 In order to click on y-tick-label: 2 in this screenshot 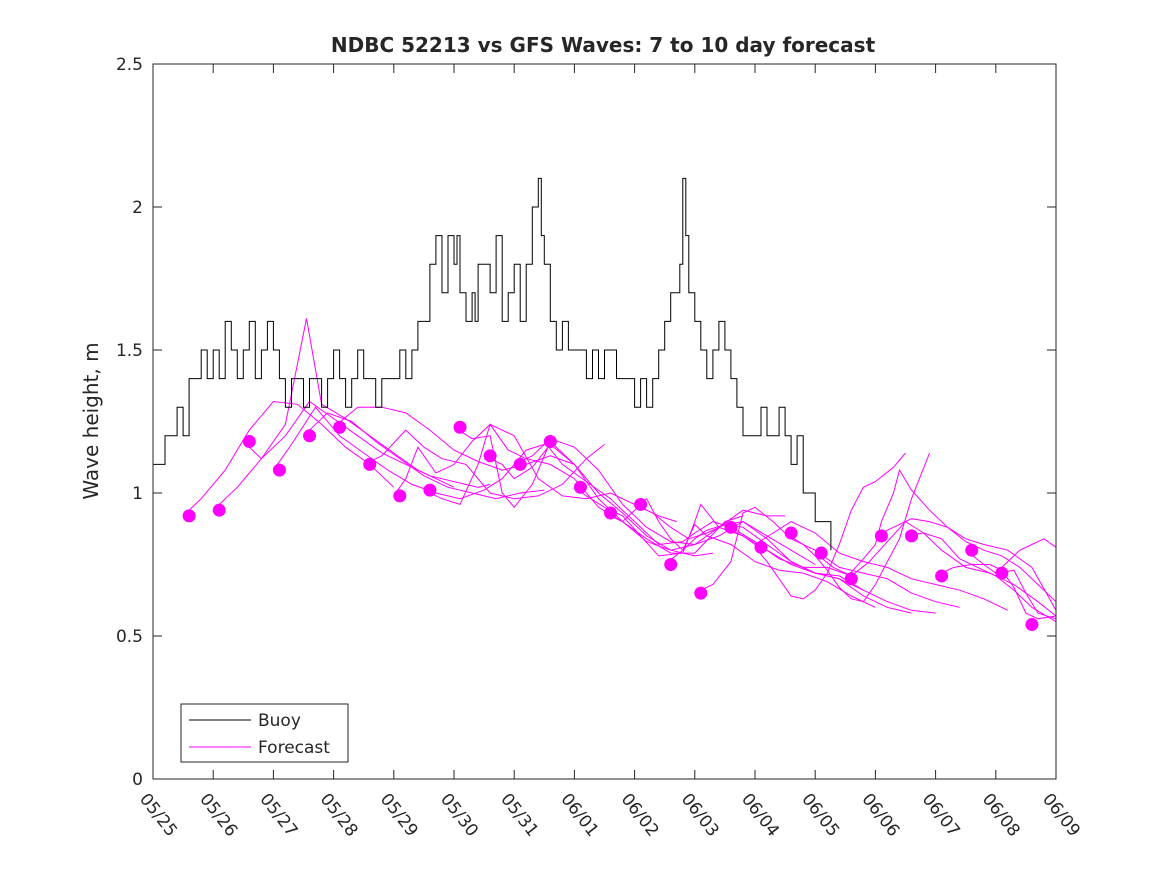, I will do `click(137, 208)`.